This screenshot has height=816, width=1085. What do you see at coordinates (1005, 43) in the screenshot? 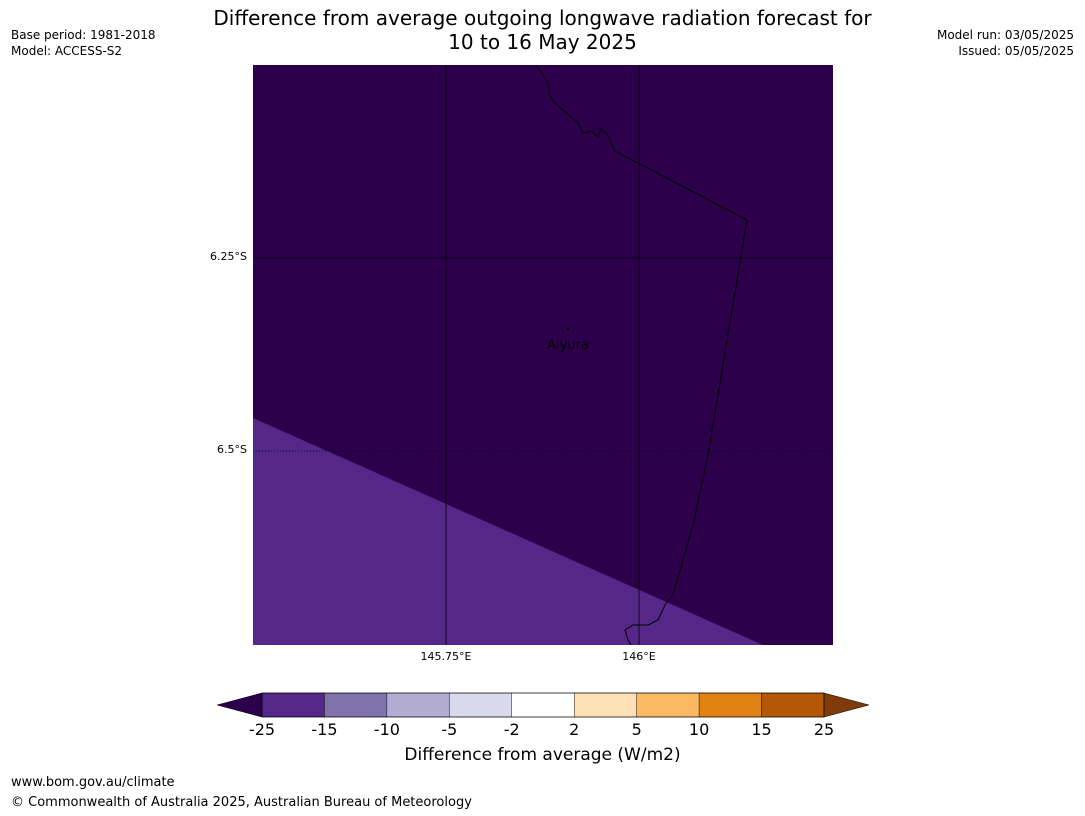
I see `meta-right: Model run: 03/05/2025 Issued: 05/05/2025` at bounding box center [1005, 43].